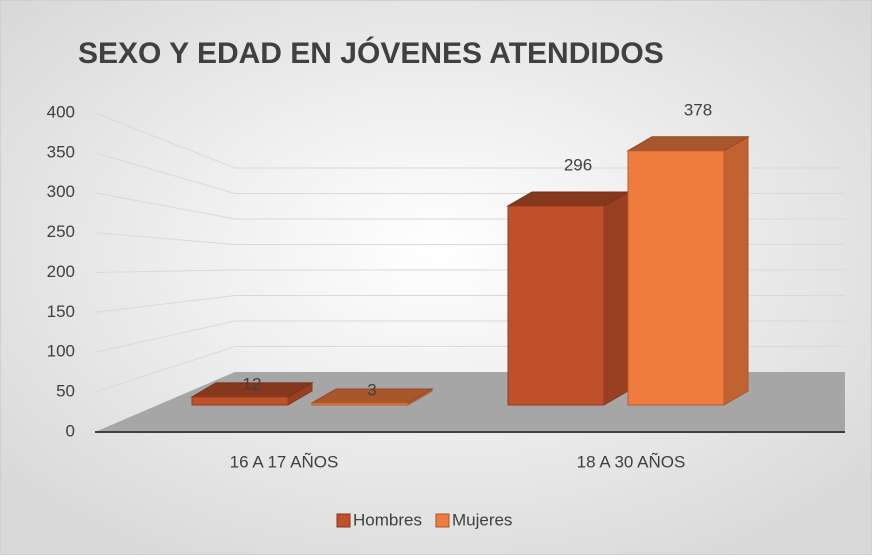 This screenshot has width=872, height=560. What do you see at coordinates (61, 231) in the screenshot?
I see `y-tick-label: 250` at bounding box center [61, 231].